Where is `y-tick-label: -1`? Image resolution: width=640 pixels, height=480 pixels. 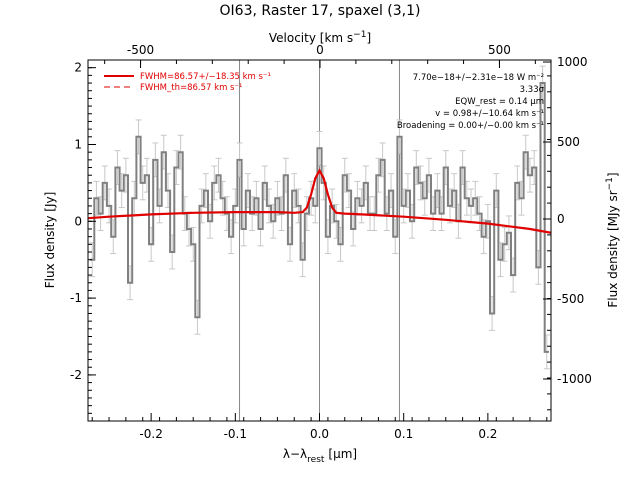 y-tick-label: -1 is located at coordinates (76, 298).